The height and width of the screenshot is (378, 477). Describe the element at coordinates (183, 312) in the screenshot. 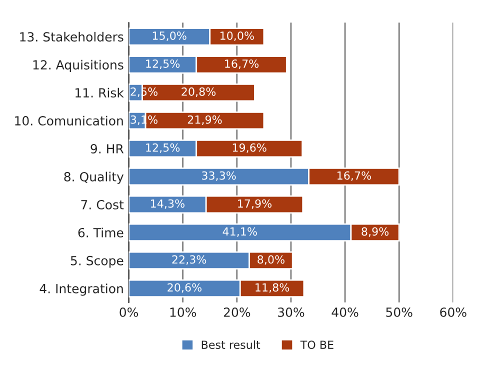

I see `x-tick-label: 10%` at that location.